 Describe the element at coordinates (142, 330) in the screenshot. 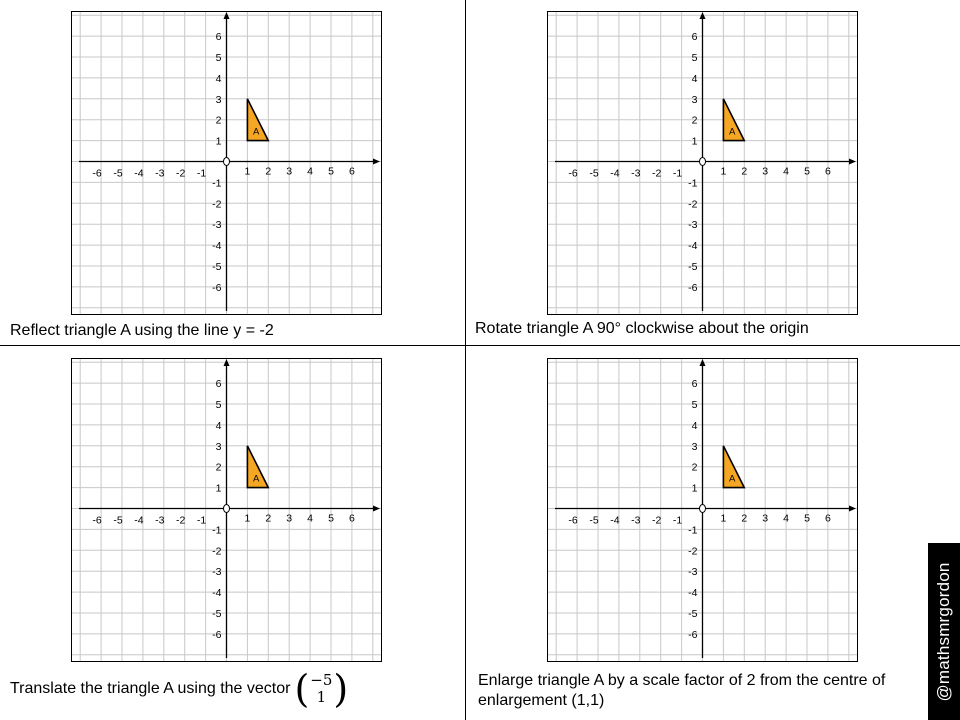

I see `question-reflect: Reflect triangle A using the line y = -2` at that location.